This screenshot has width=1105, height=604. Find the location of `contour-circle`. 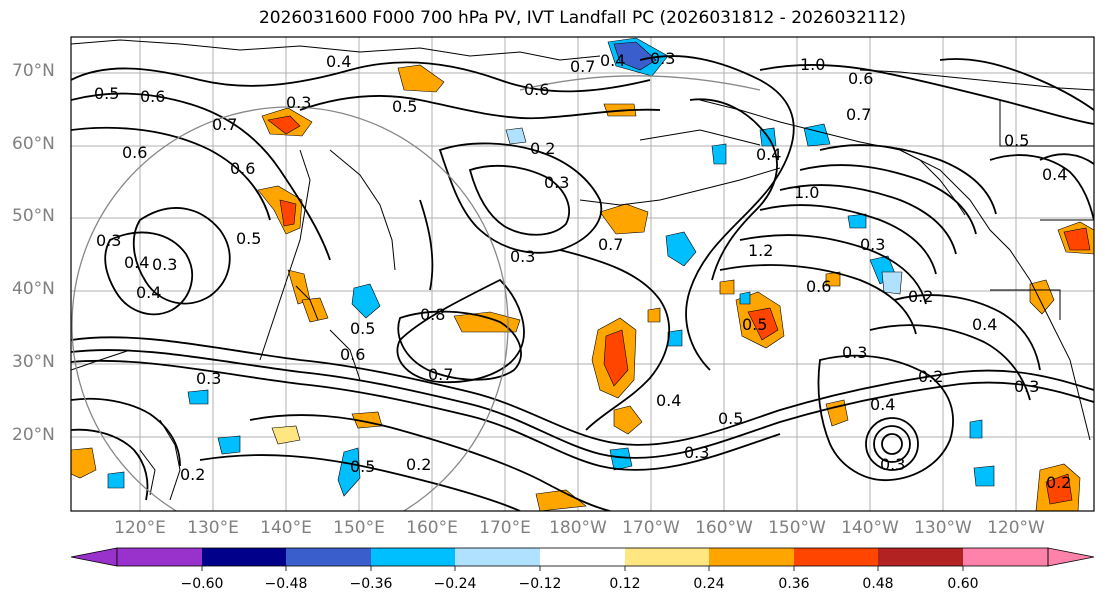

contour-circle is located at coordinates (892, 444).